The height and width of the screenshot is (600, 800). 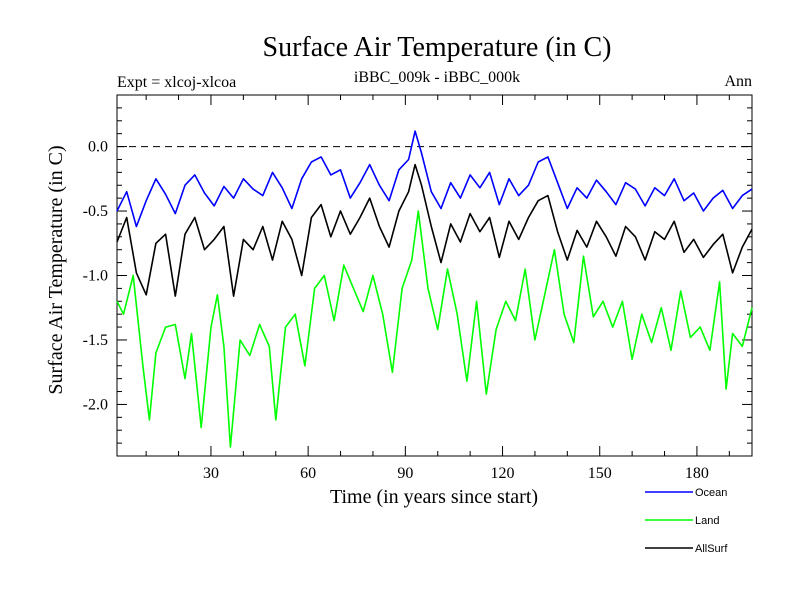 What do you see at coordinates (707, 521) in the screenshot?
I see `legend-label-land: Land` at bounding box center [707, 521].